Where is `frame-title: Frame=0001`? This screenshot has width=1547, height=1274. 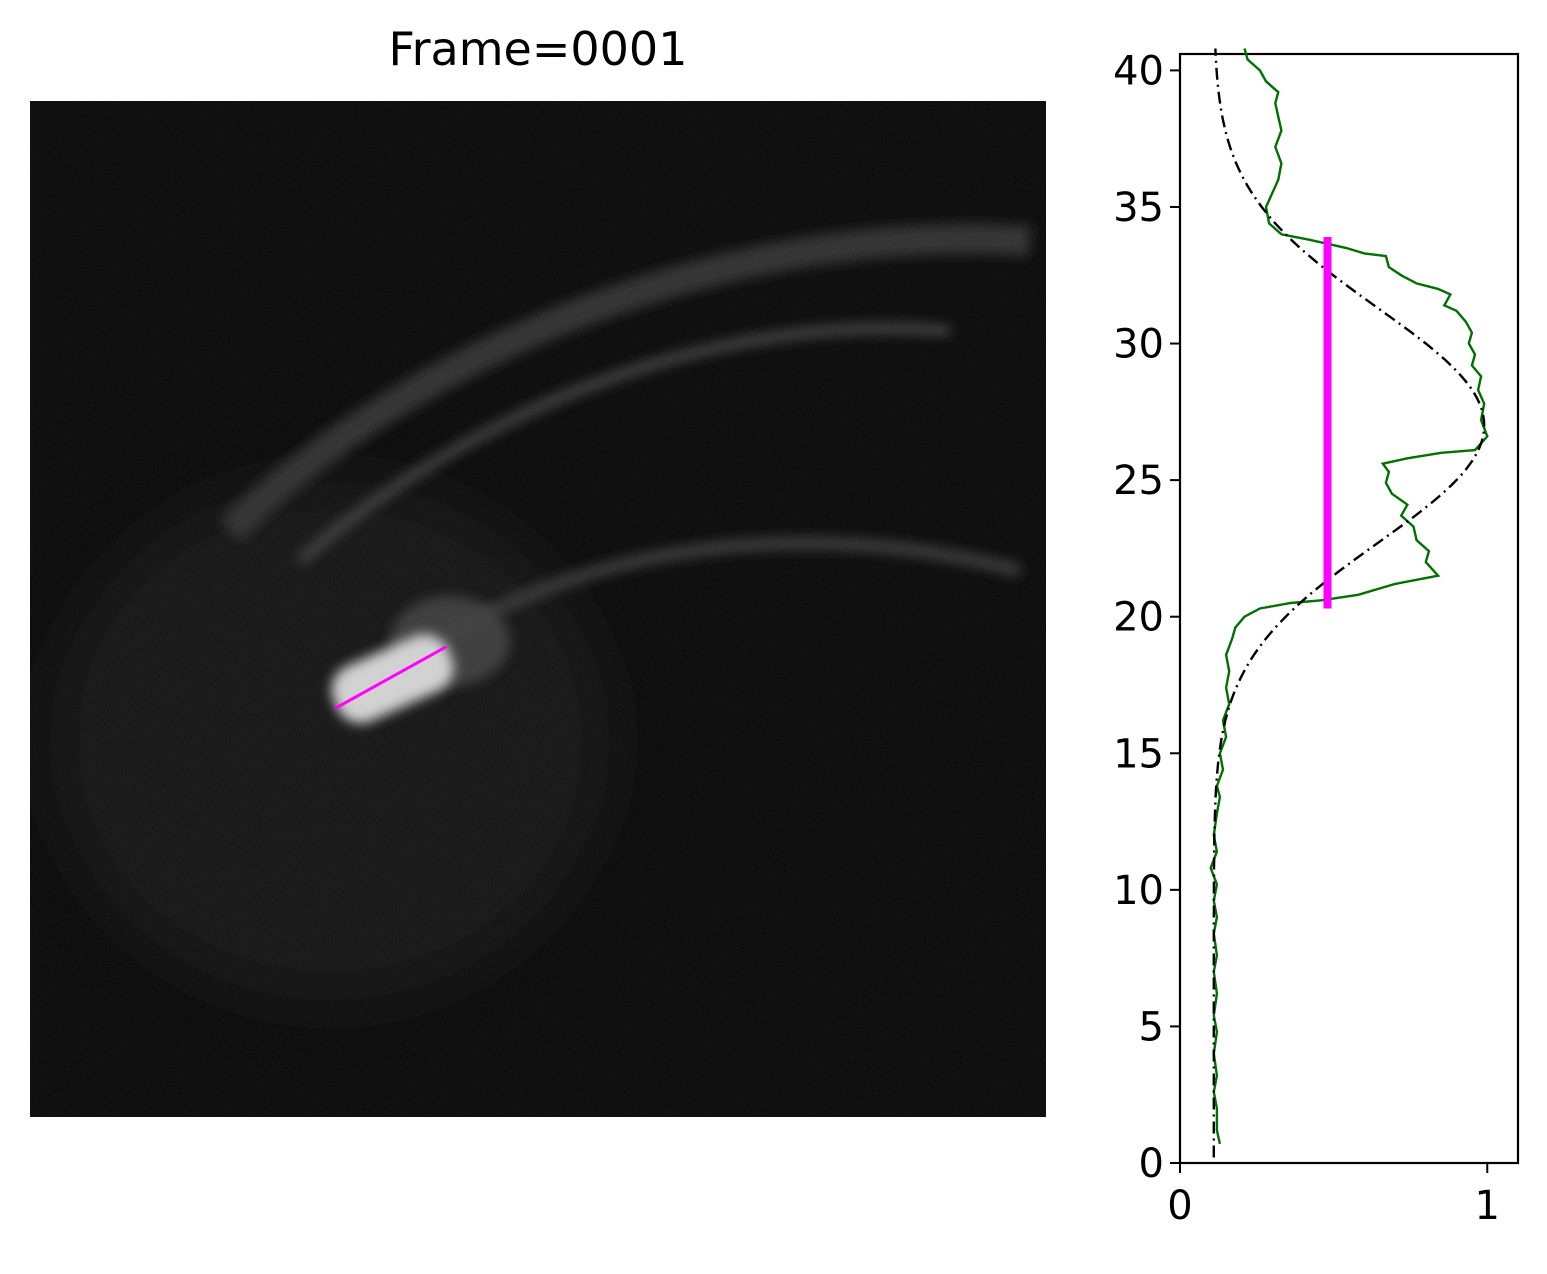 frame-title: Frame=0001 is located at coordinates (538, 49).